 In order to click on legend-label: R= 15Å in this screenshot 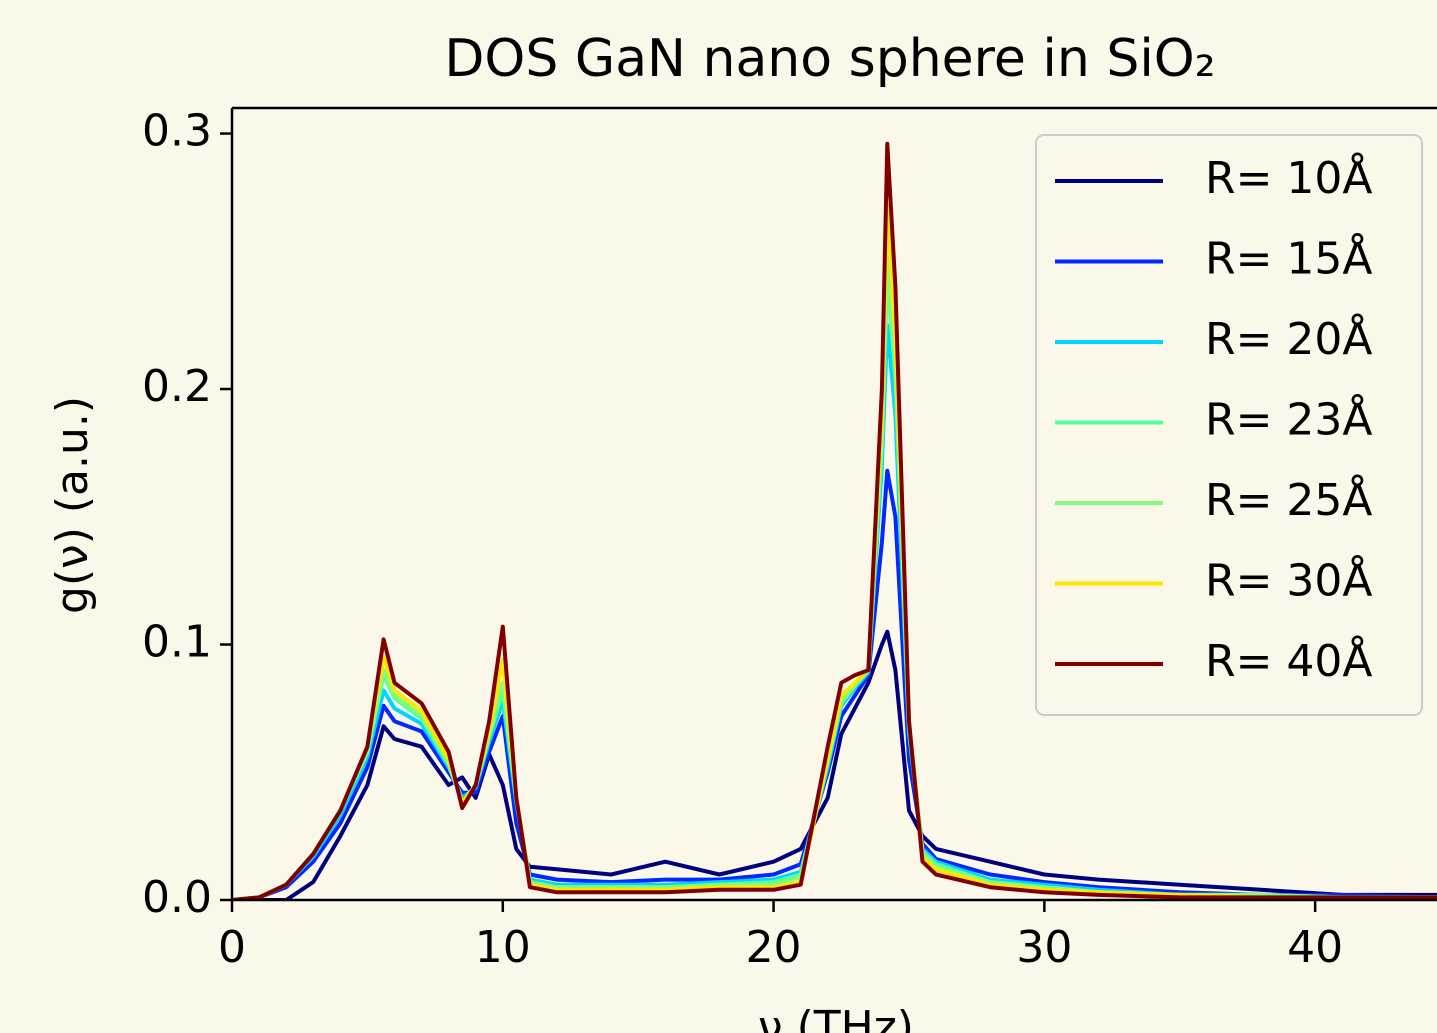, I will do `click(1289, 258)`.